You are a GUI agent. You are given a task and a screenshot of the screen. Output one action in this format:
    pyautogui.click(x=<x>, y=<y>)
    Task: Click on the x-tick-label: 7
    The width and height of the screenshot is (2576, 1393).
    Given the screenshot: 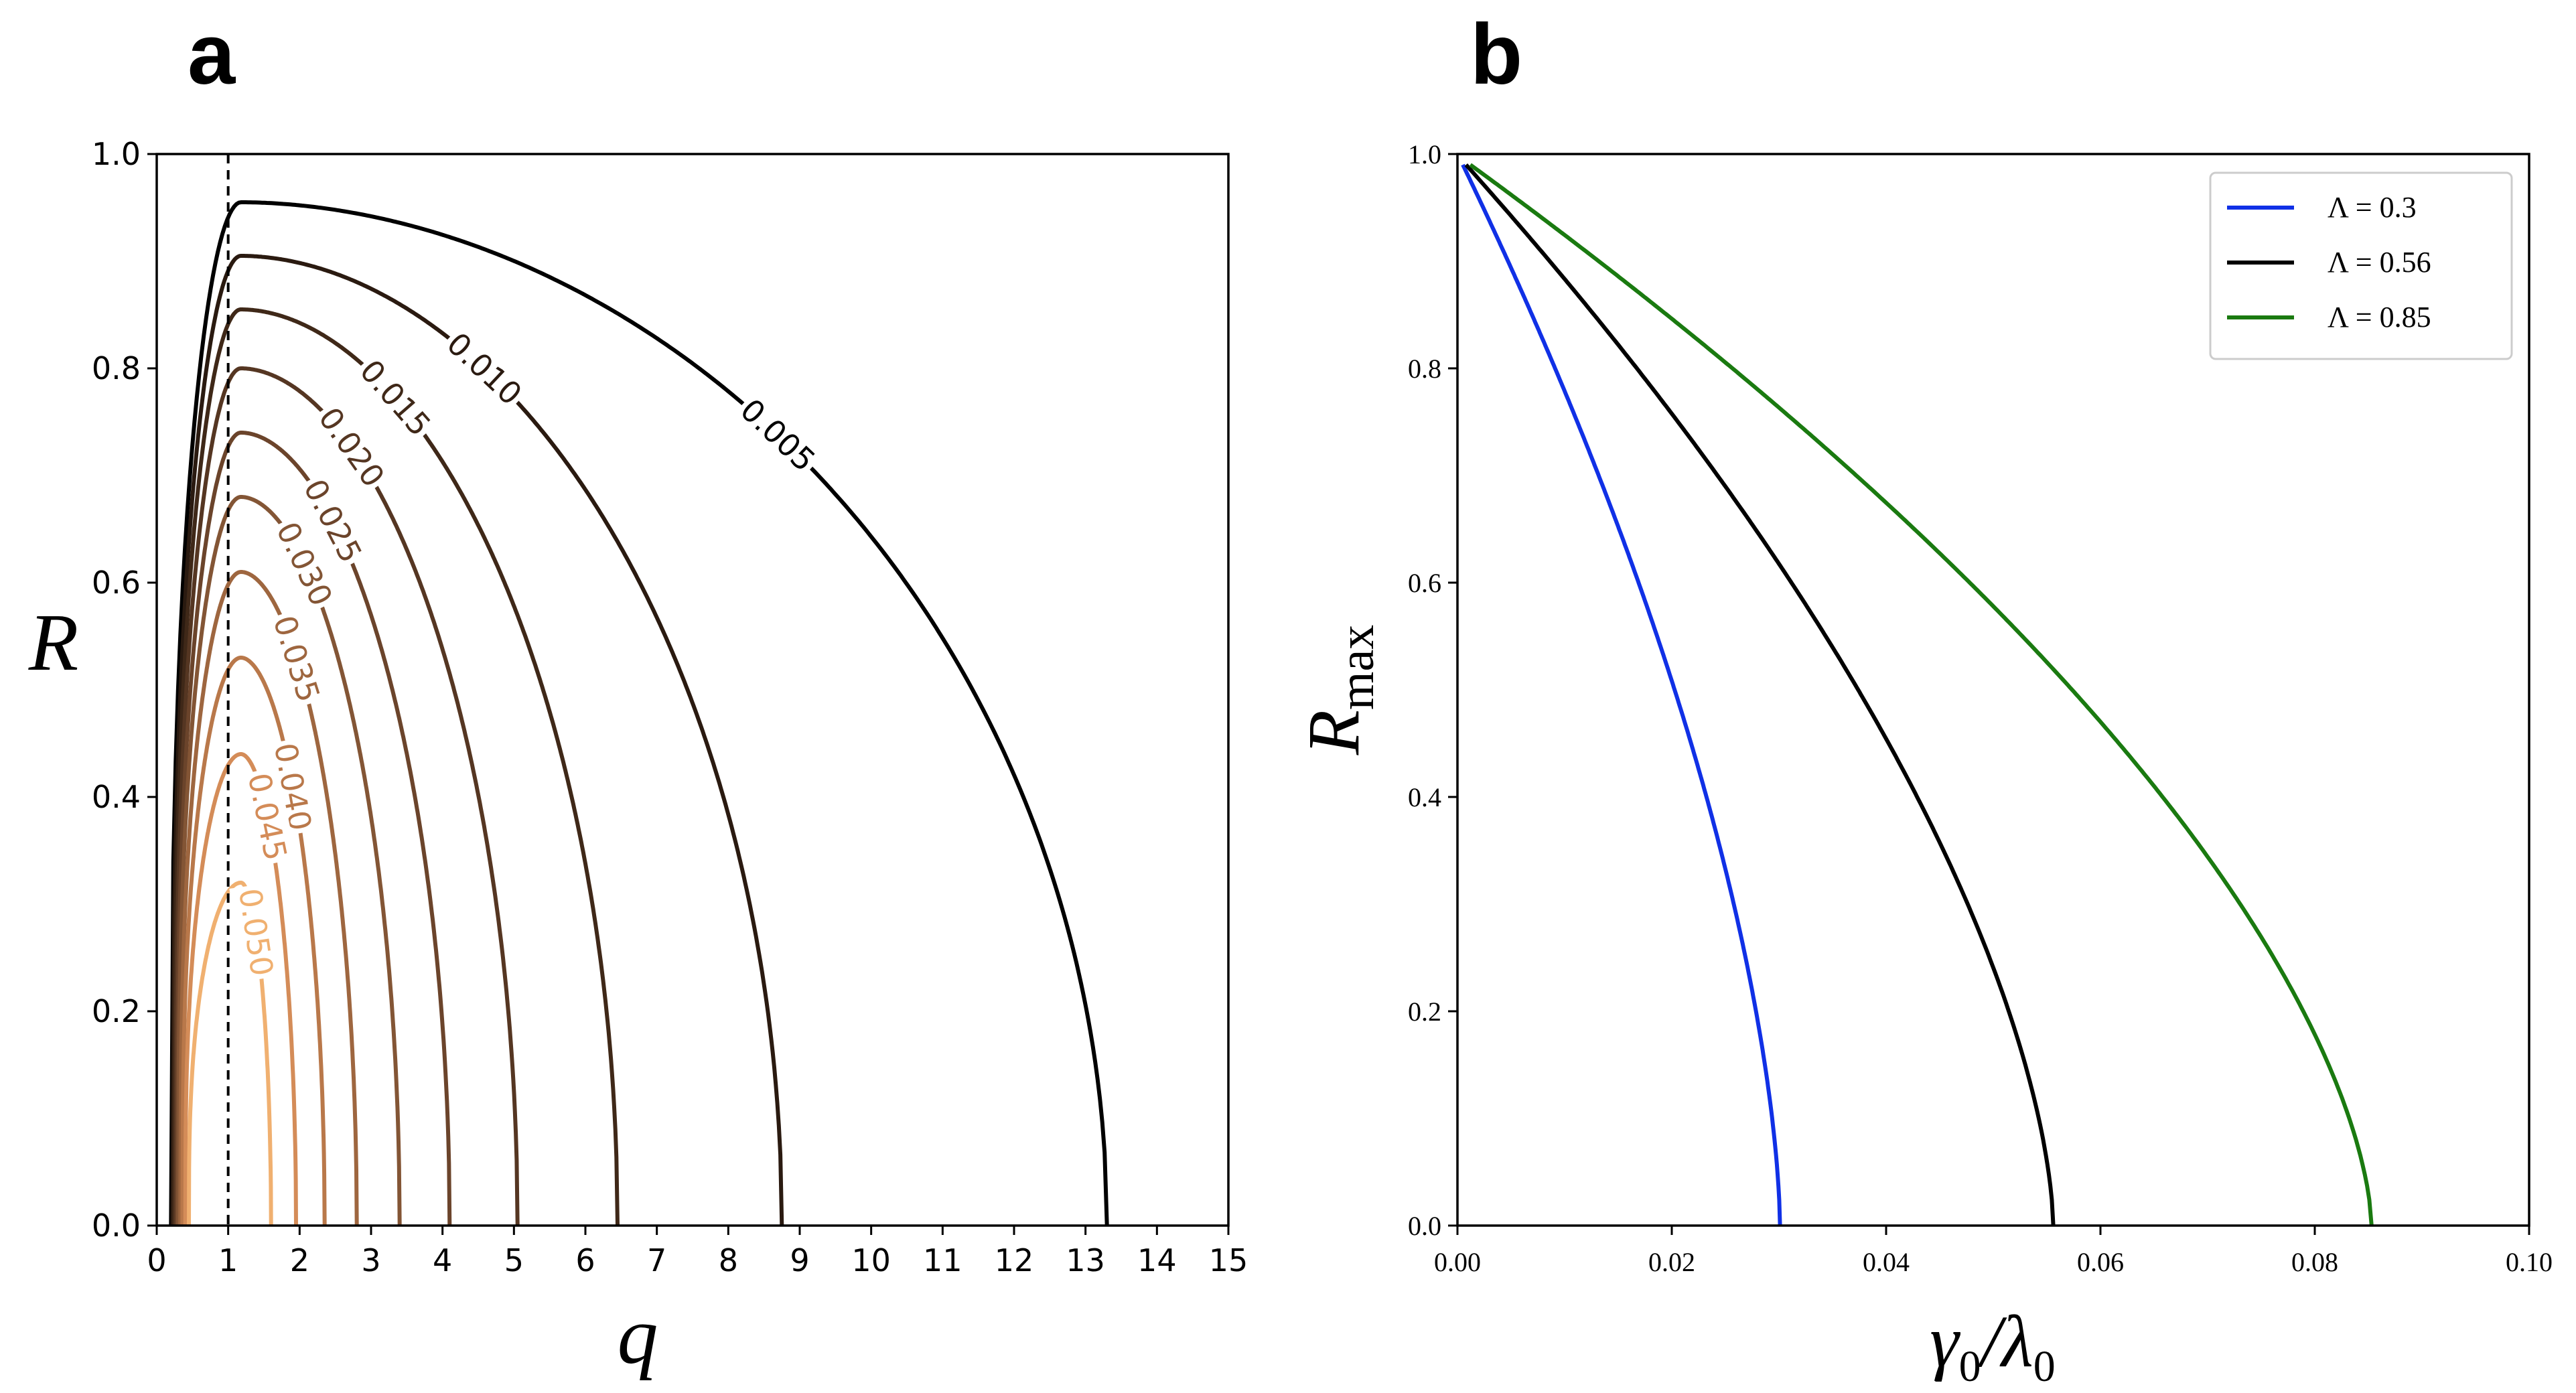 What is the action you would take?
    pyautogui.click(x=656, y=1260)
    